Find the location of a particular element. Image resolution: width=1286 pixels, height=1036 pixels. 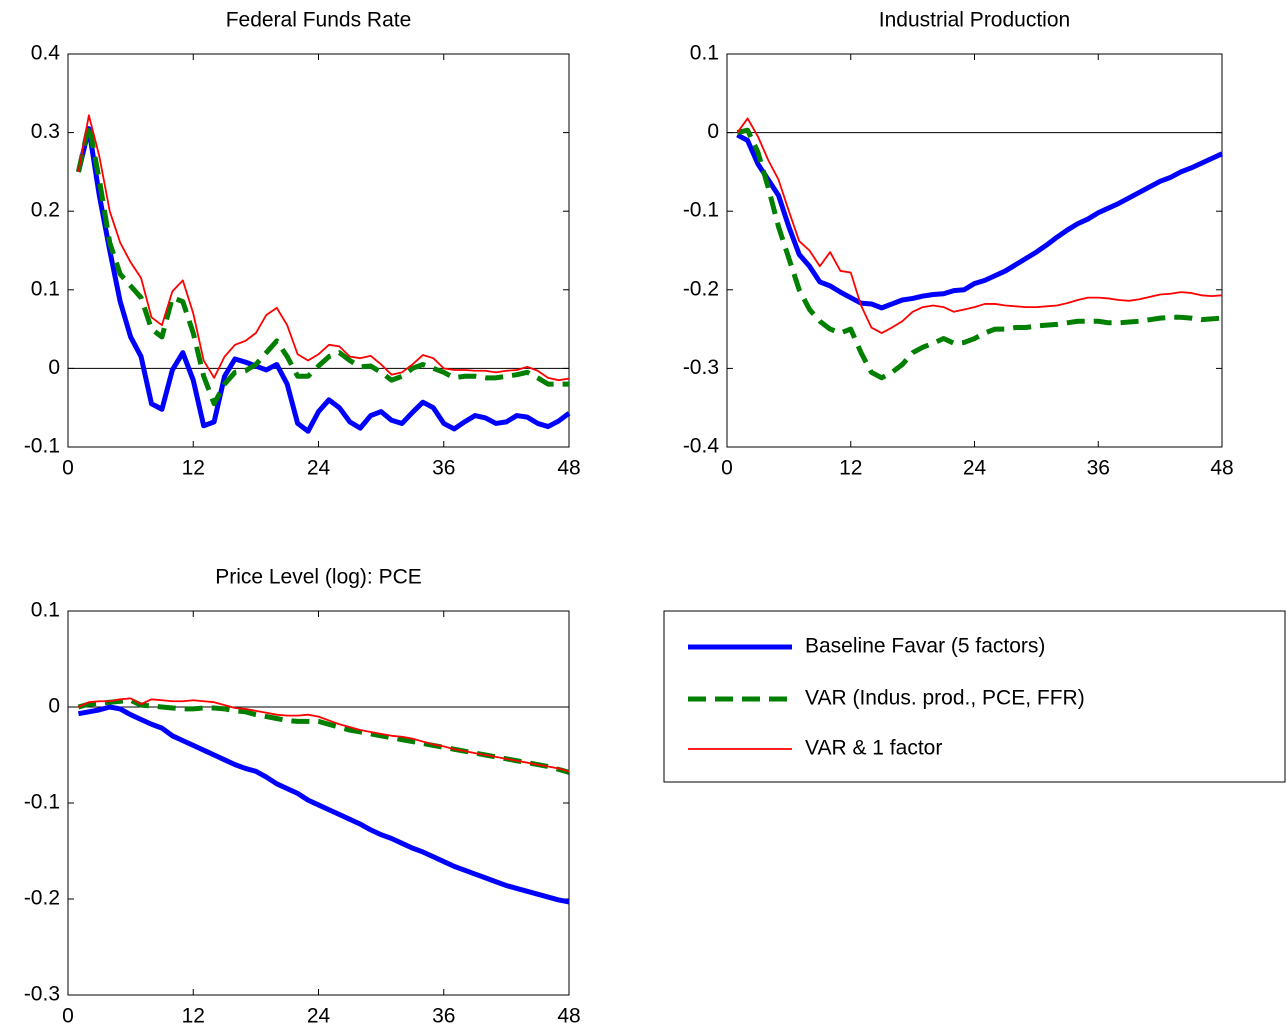

legend-entry: VAR & 1 factor is located at coordinates (815, 748).